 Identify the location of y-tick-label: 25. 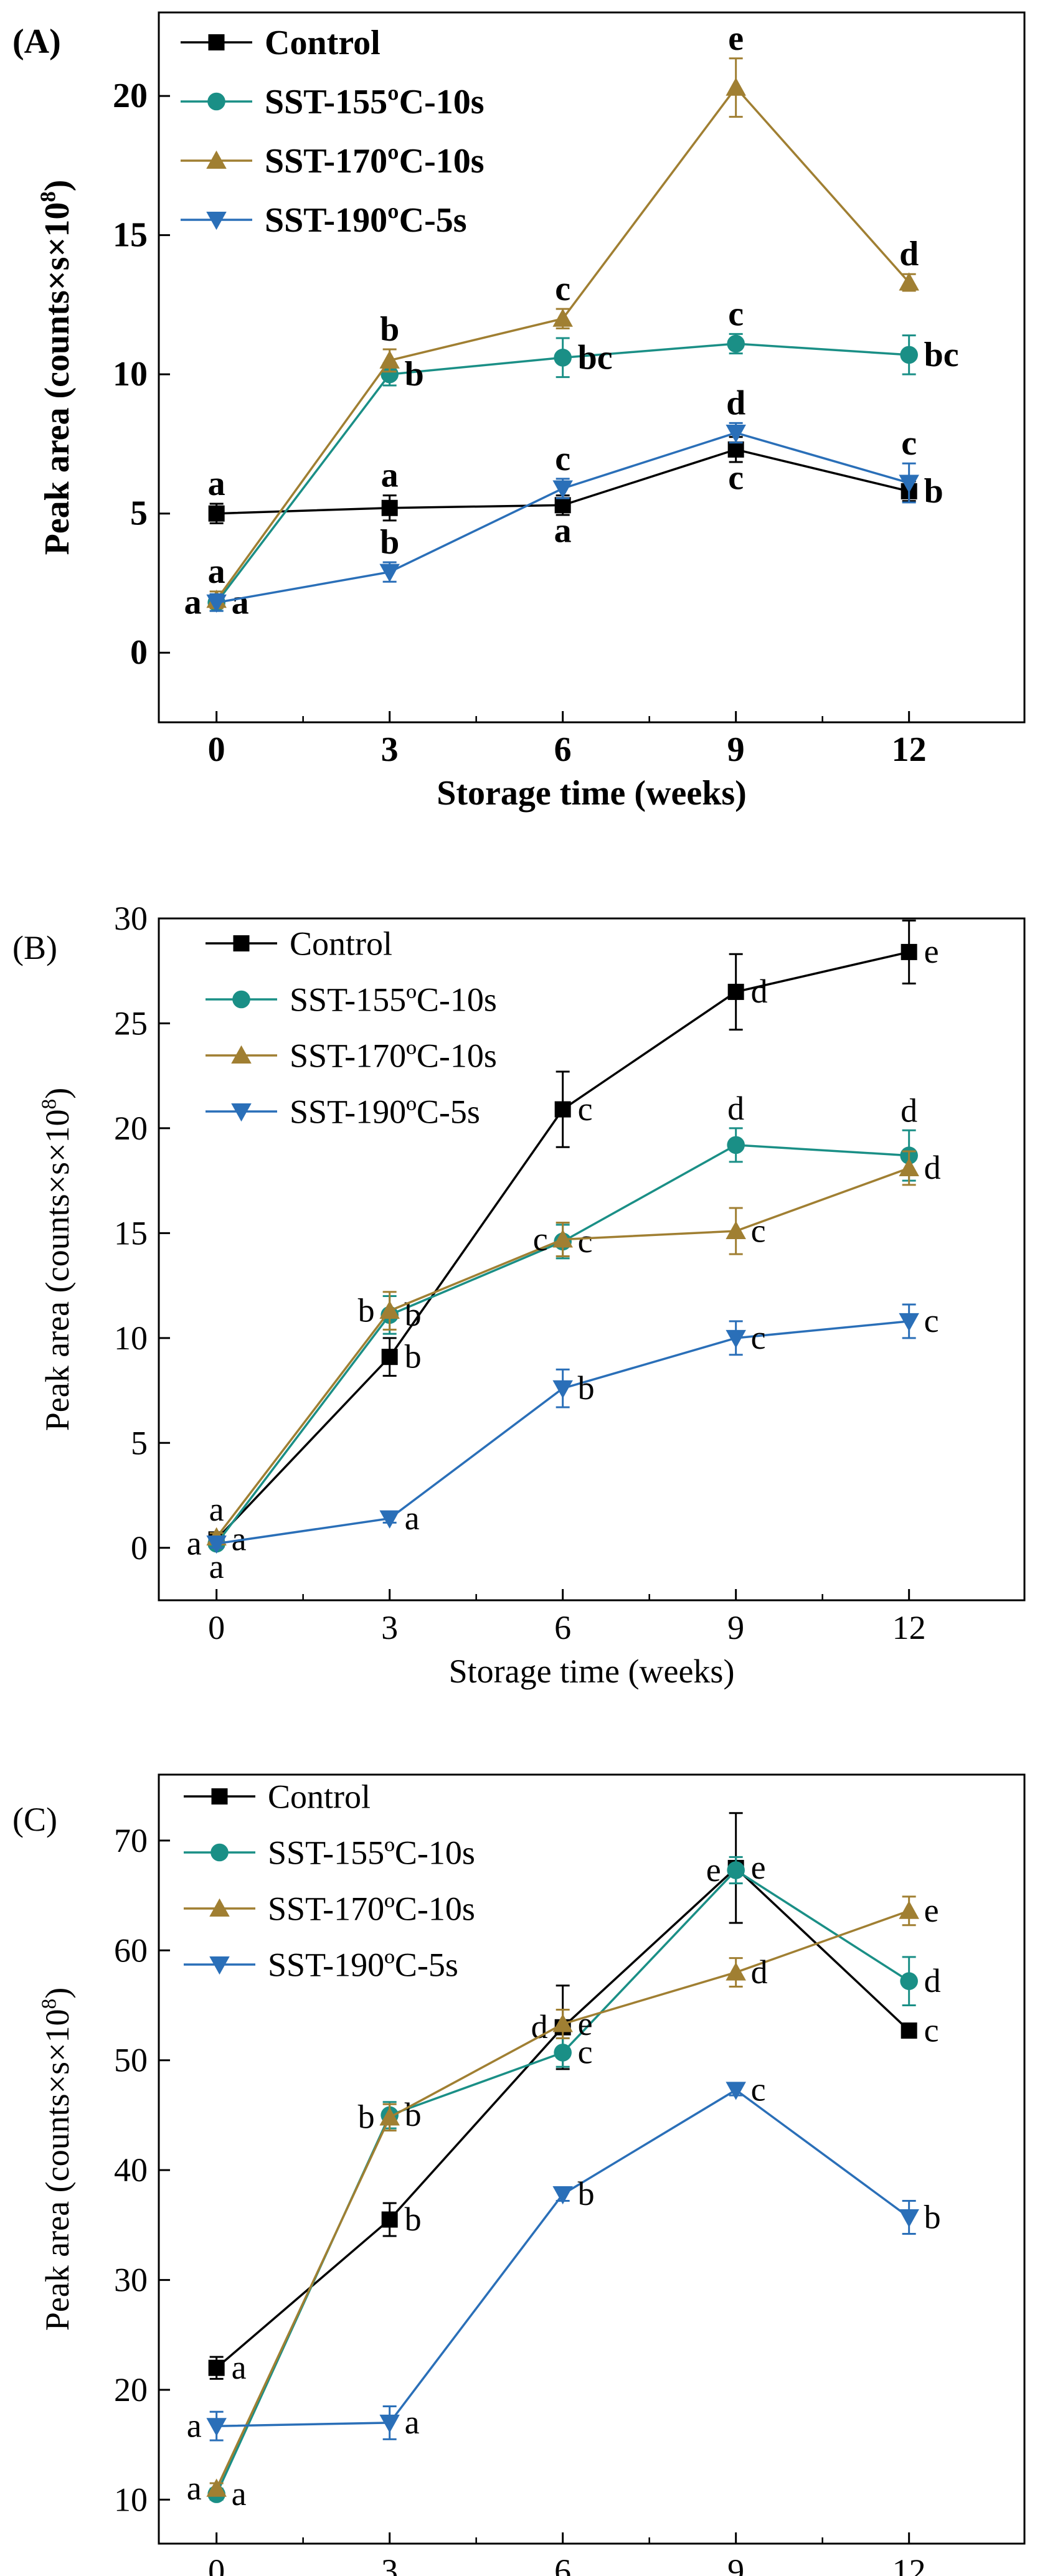
(131, 1023).